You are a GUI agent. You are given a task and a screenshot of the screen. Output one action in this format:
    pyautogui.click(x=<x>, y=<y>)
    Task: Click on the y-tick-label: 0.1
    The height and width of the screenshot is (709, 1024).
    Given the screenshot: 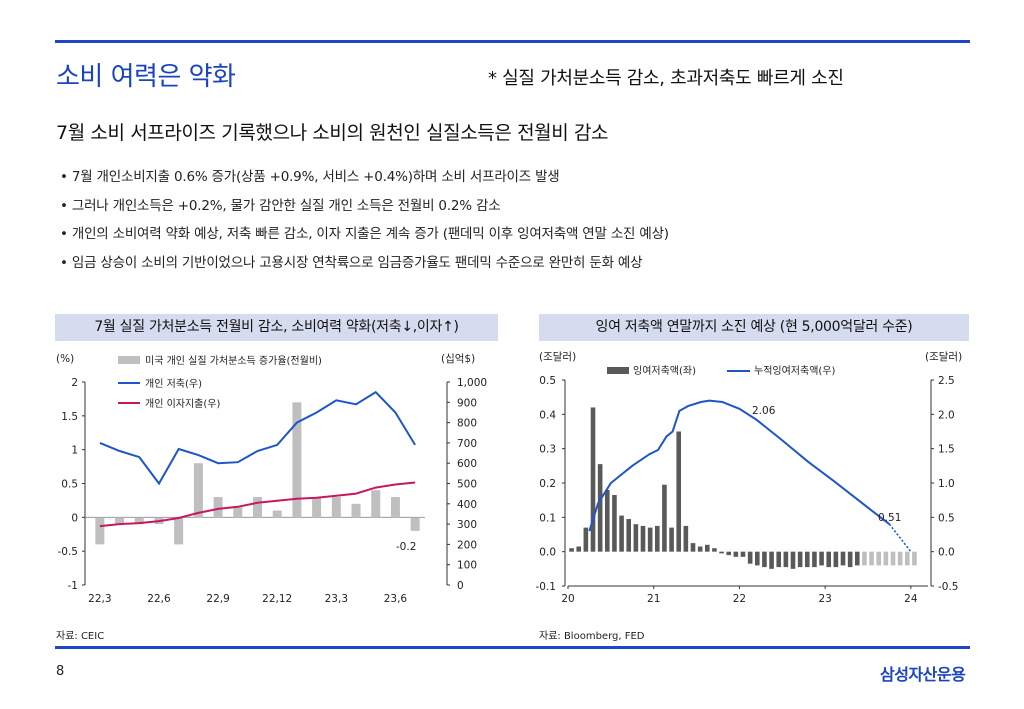 What is the action you would take?
    pyautogui.click(x=547, y=518)
    